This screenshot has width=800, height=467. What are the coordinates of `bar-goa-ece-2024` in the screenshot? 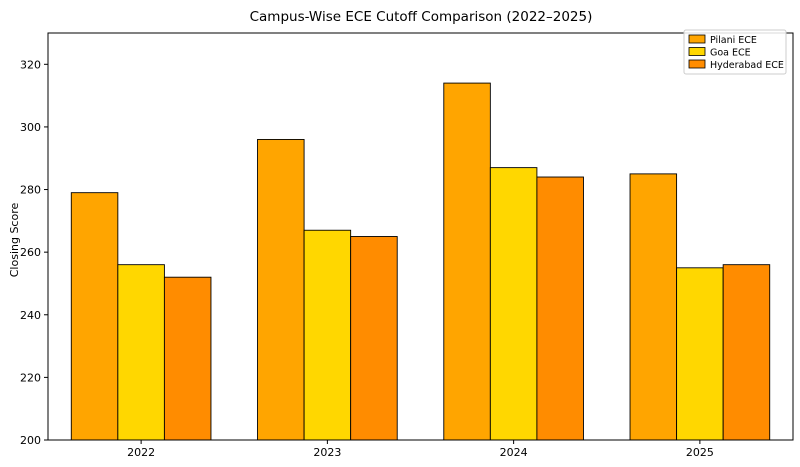 It's located at (513, 304).